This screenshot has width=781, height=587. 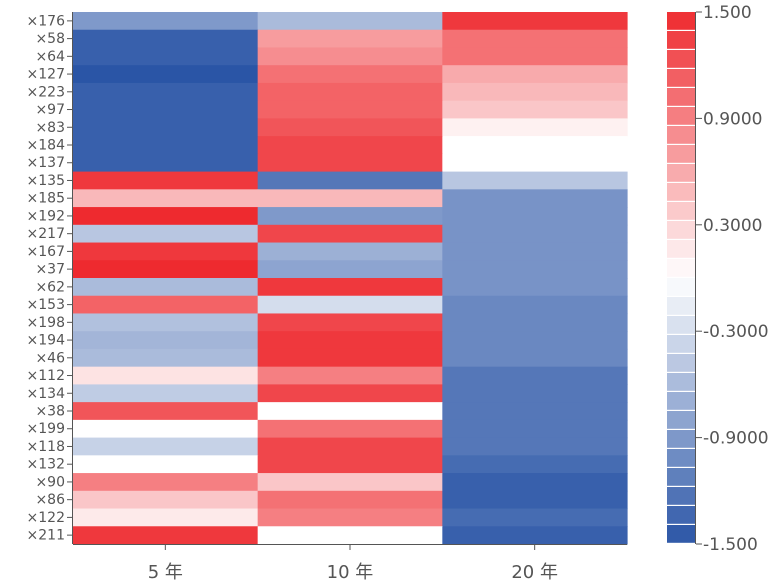 I want to click on colorbar-tick-label: 0.3000, so click(x=732, y=226).